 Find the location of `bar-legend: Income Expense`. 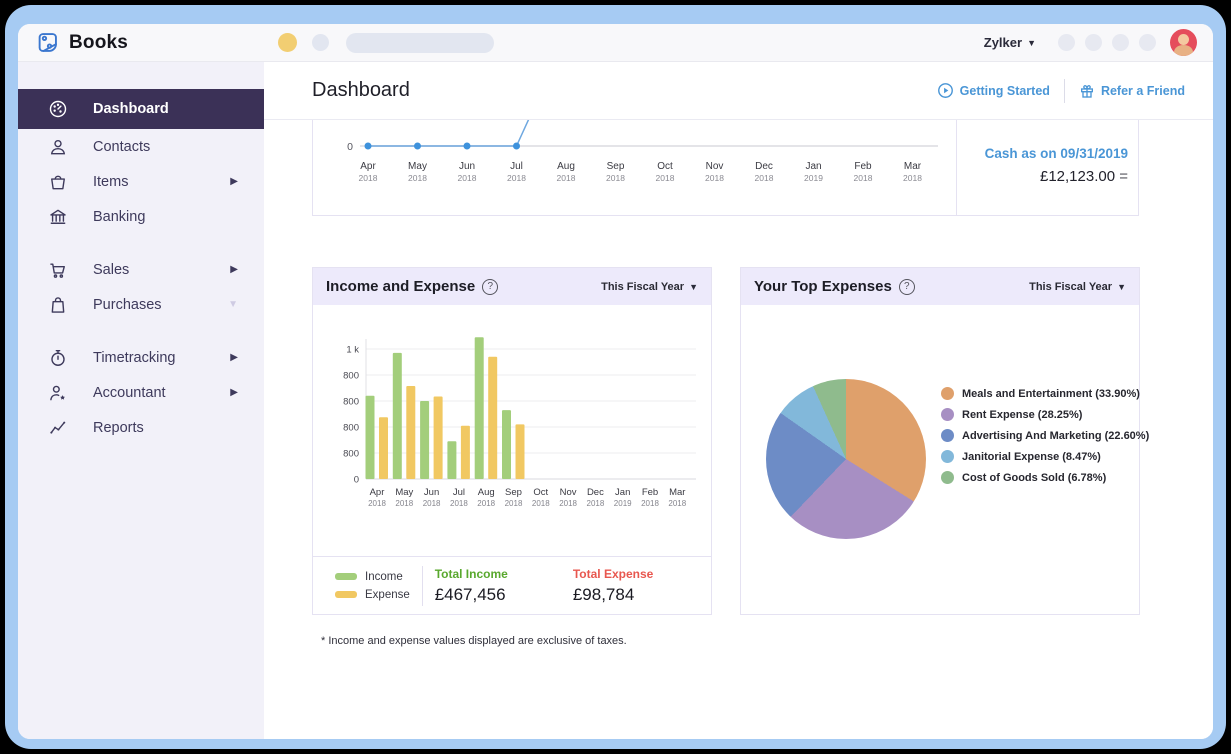

bar-legend: Income Expense is located at coordinates (361, 586).